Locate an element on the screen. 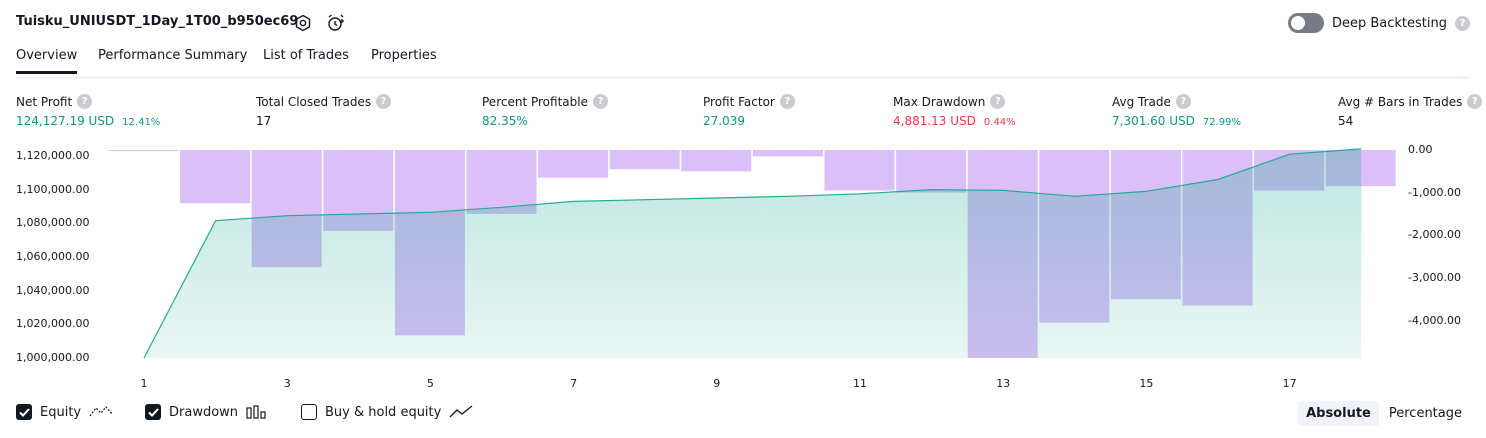  x-axis-tick-label: 11 is located at coordinates (860, 383).